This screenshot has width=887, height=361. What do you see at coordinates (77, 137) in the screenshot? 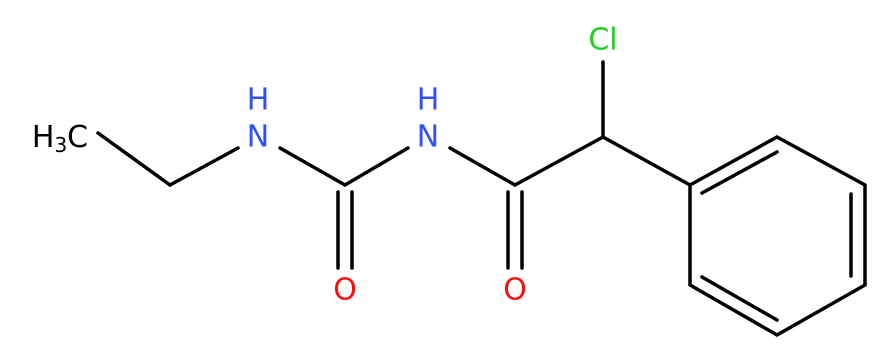
I see `atom-tail: C` at bounding box center [77, 137].